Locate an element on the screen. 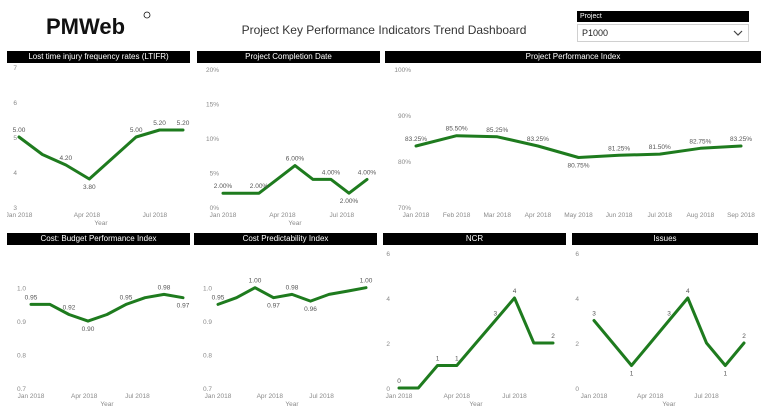  y-tick-label: 70% is located at coordinates (404, 208).